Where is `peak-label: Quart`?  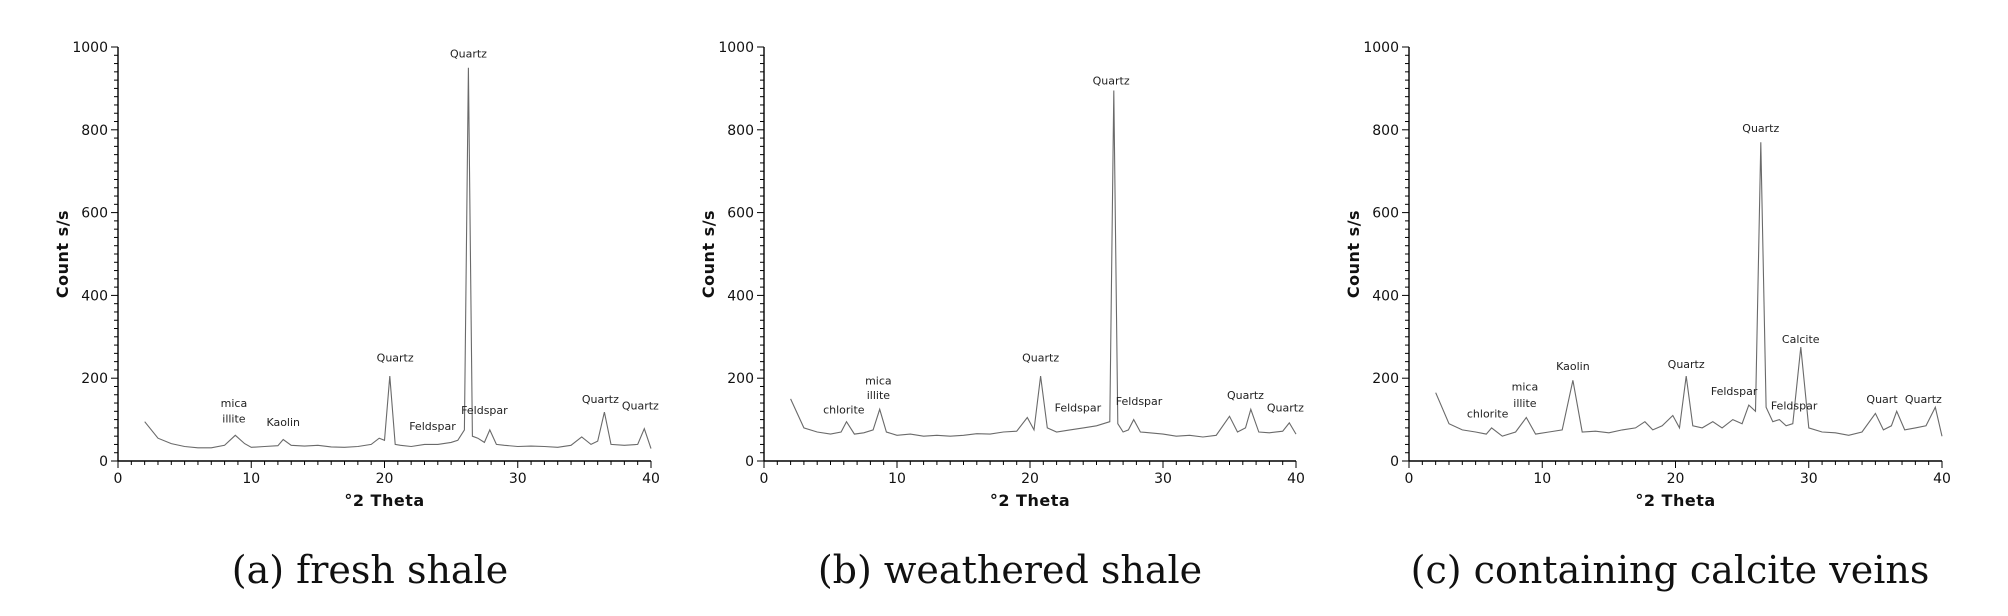
peak-label: Quart is located at coordinates (1882, 399).